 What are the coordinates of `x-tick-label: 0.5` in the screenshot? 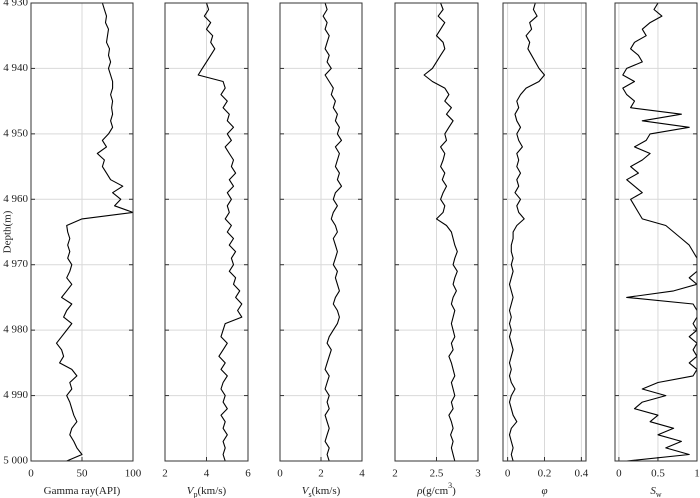 It's located at (658, 474).